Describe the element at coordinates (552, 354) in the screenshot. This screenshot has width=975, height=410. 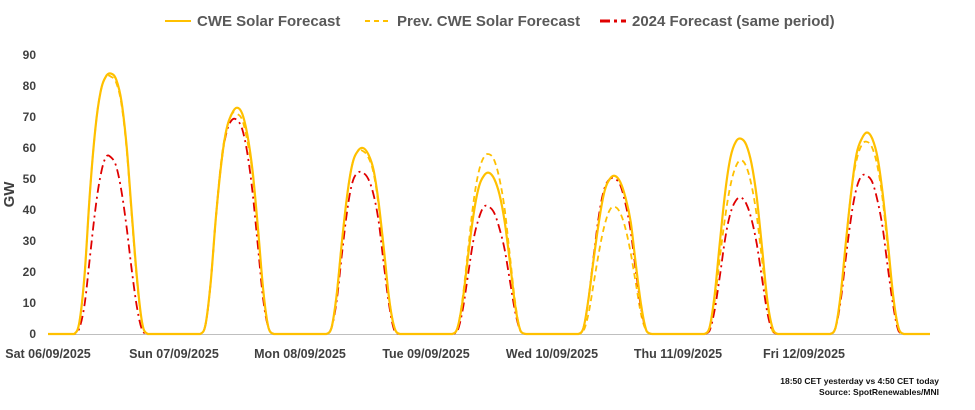
I see `x-tick-label: Wed 10/09/2025` at that location.